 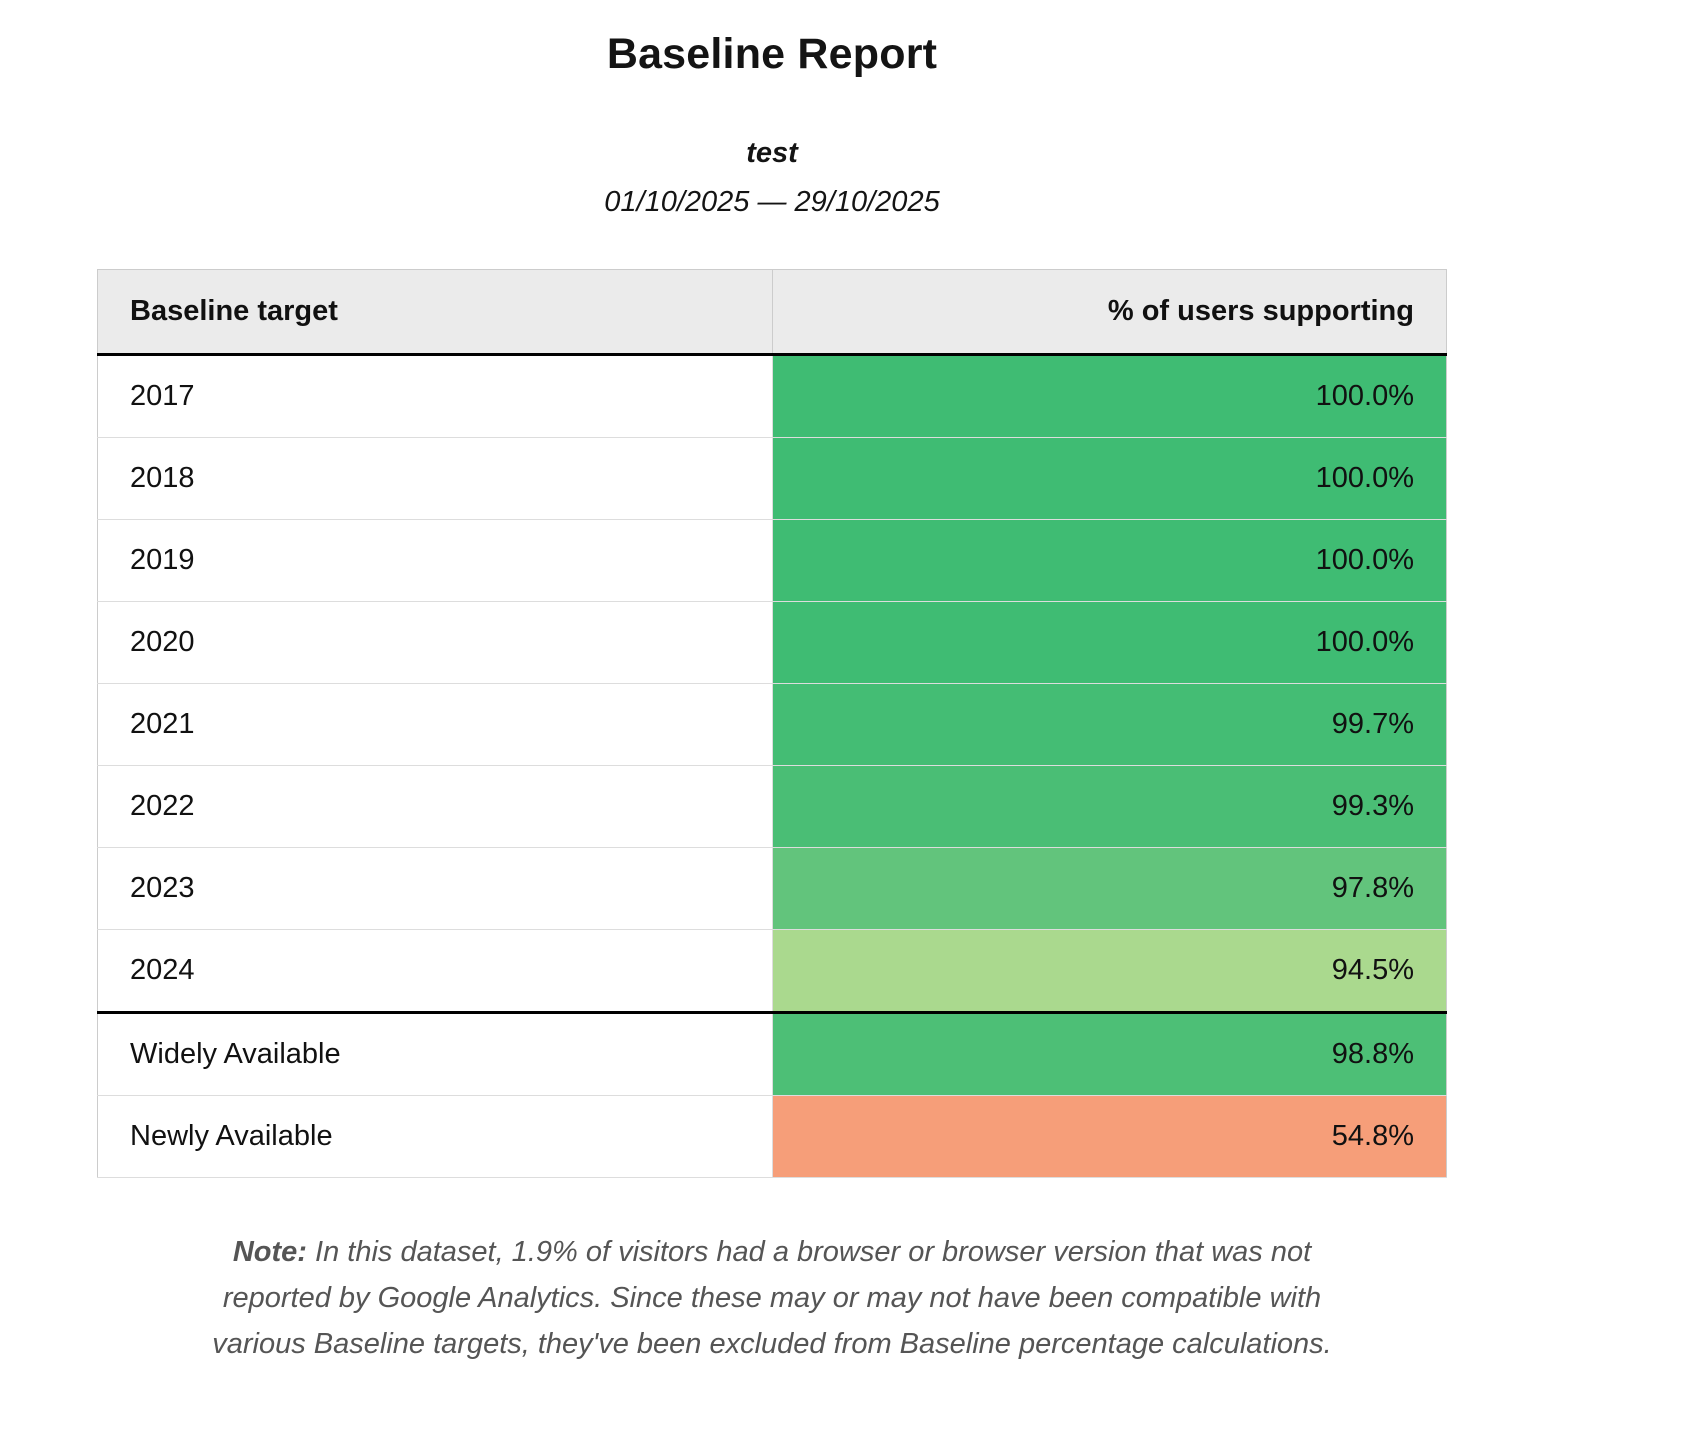 I want to click on table-row: Newly Available 54.8%, so click(x=772, y=1136).